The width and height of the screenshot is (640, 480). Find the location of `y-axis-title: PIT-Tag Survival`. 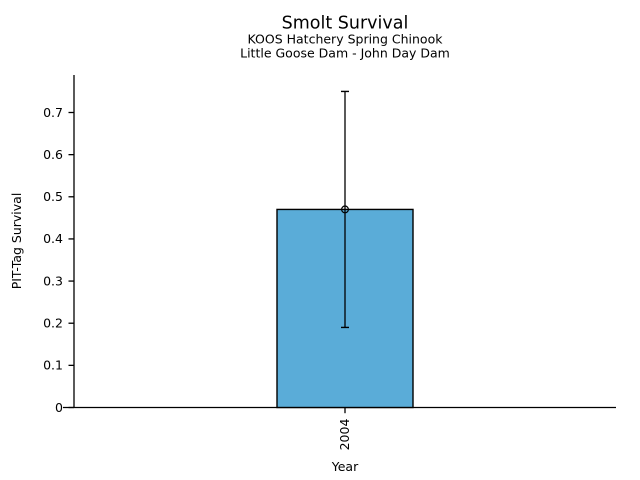

y-axis-title: PIT-Tag Survival is located at coordinates (16, 241).